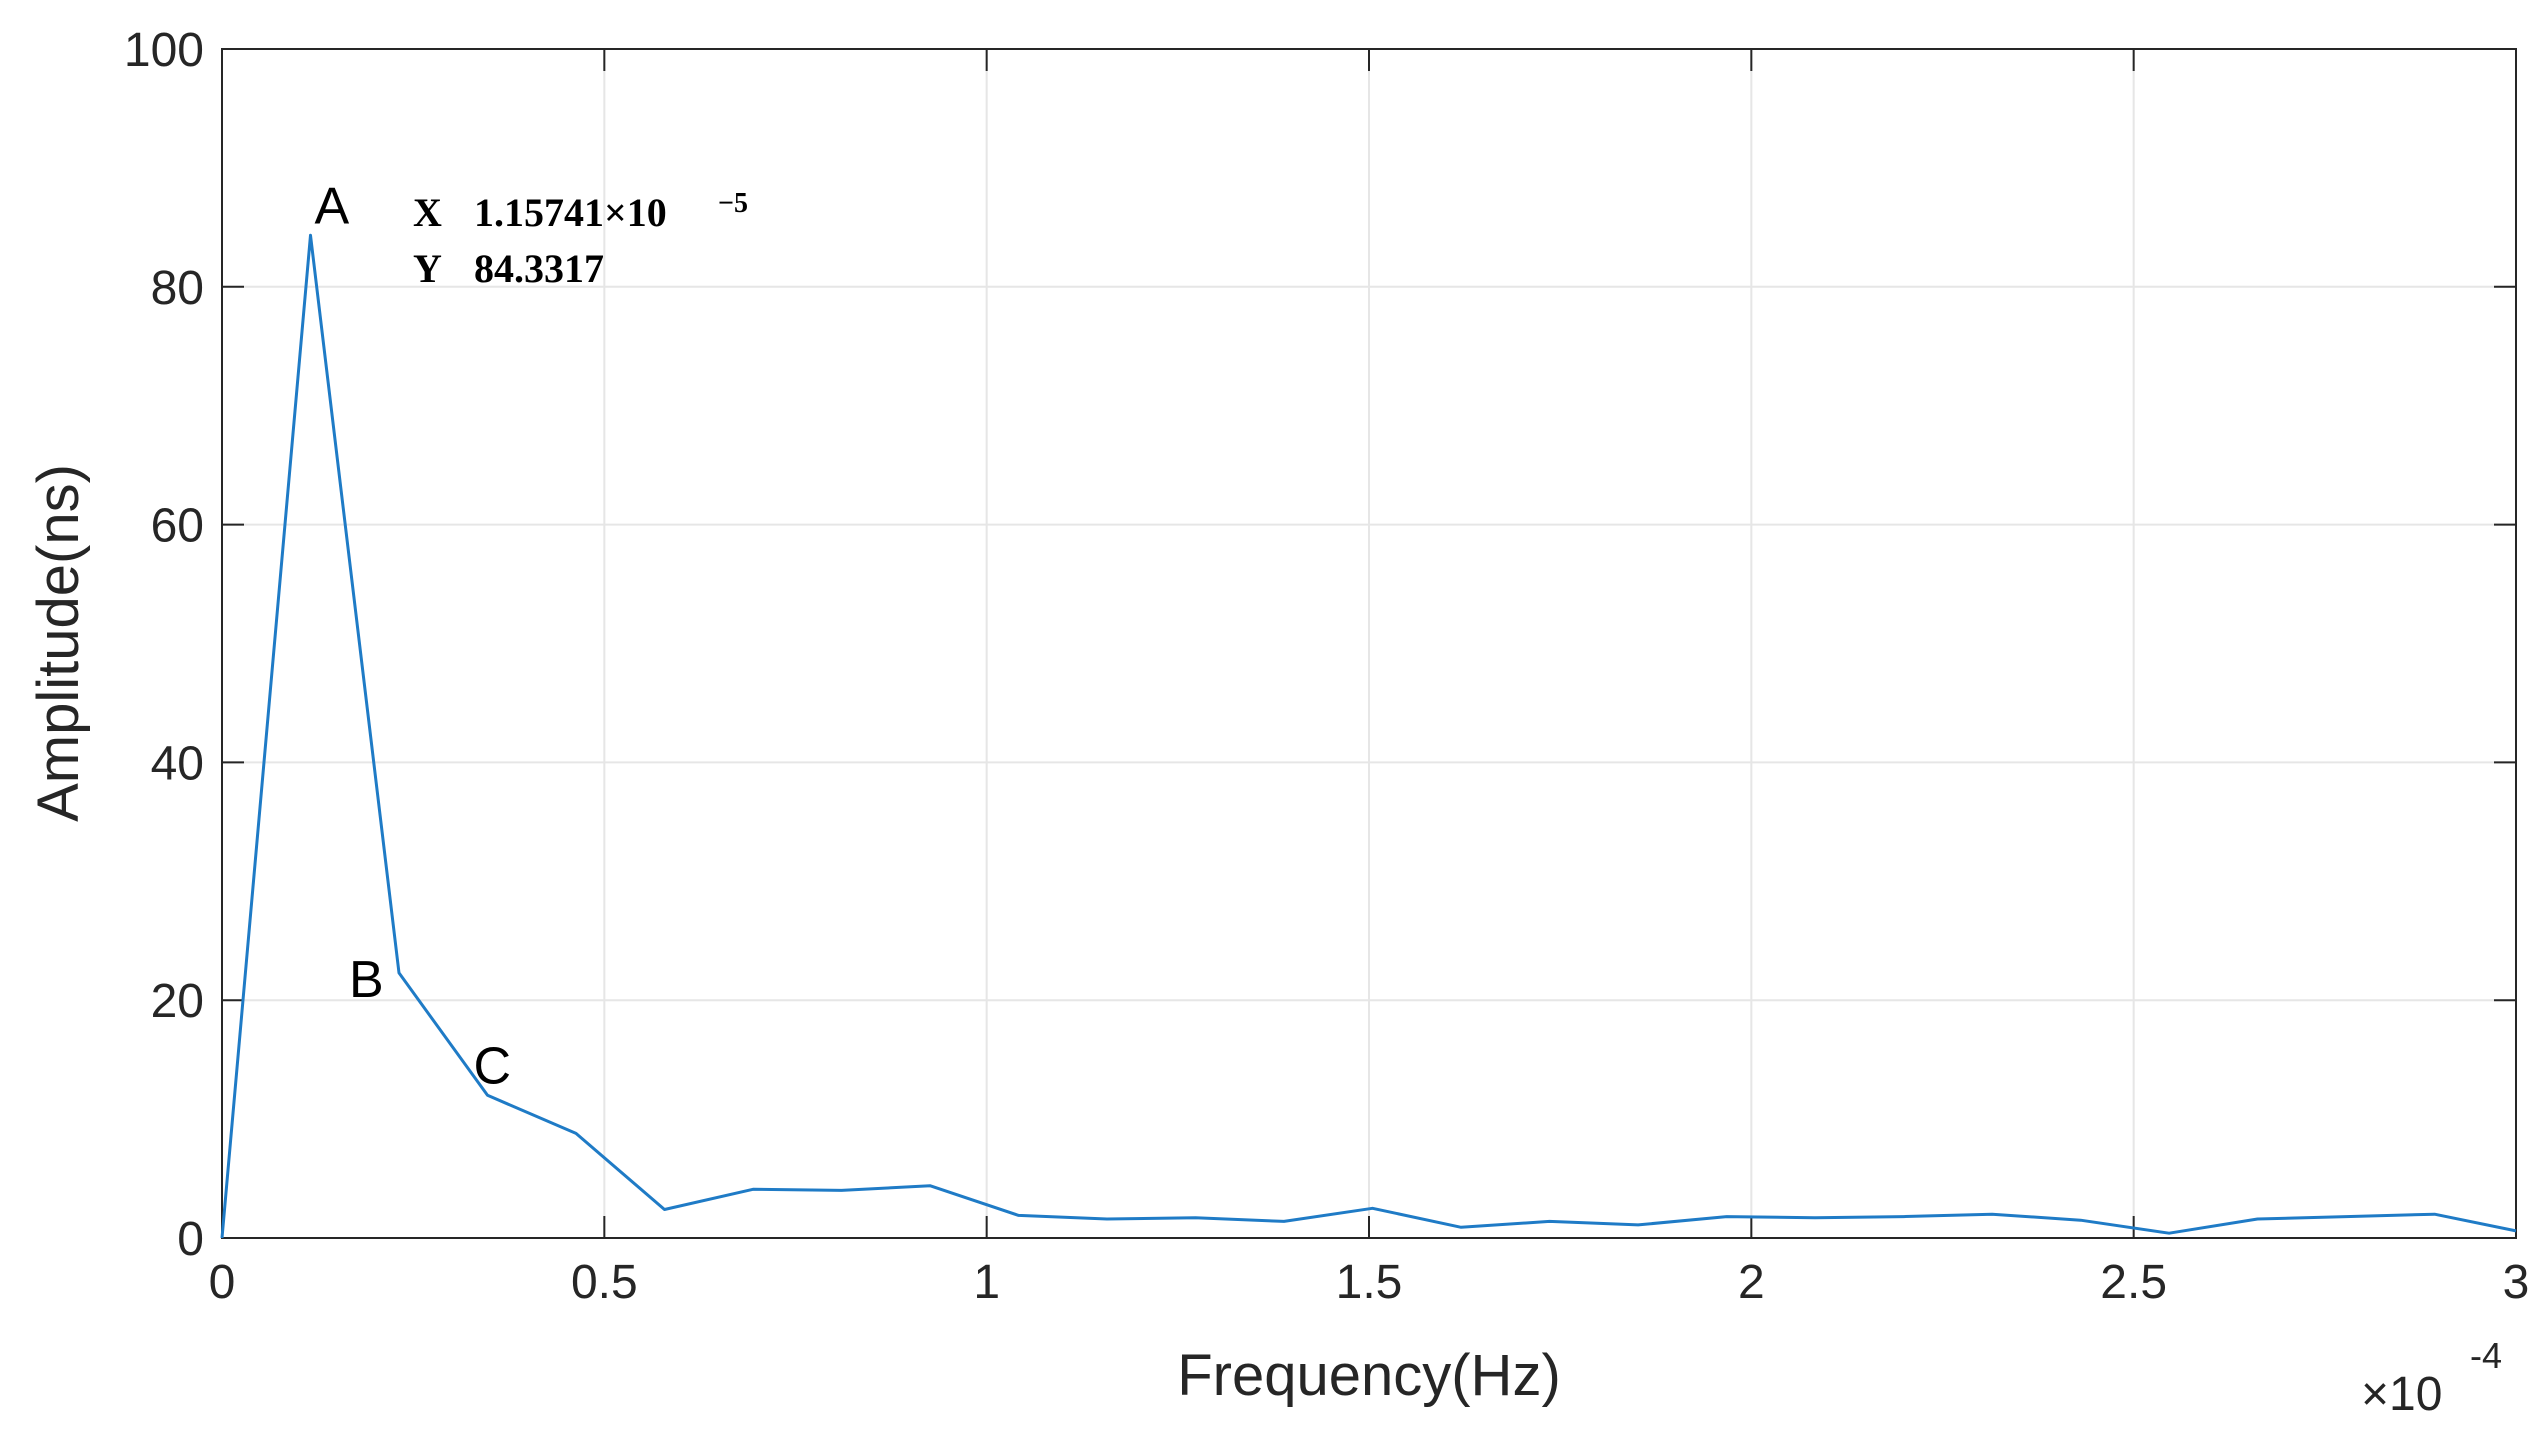  Describe the element at coordinates (58, 643) in the screenshot. I see `y-axis-label: Amplitude(ns)` at that location.